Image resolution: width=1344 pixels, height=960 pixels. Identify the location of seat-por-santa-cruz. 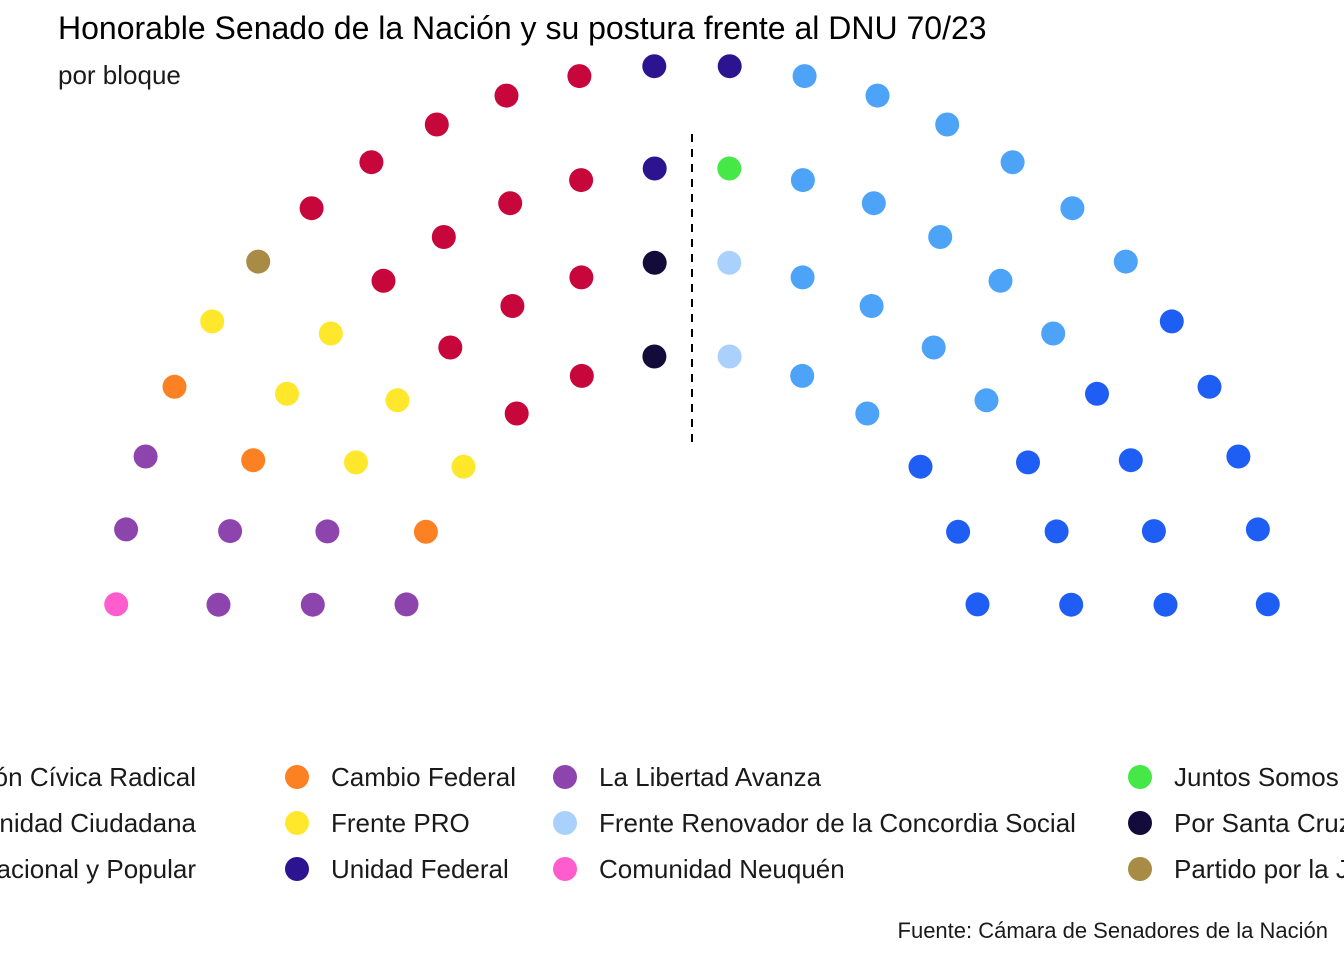
(654, 262).